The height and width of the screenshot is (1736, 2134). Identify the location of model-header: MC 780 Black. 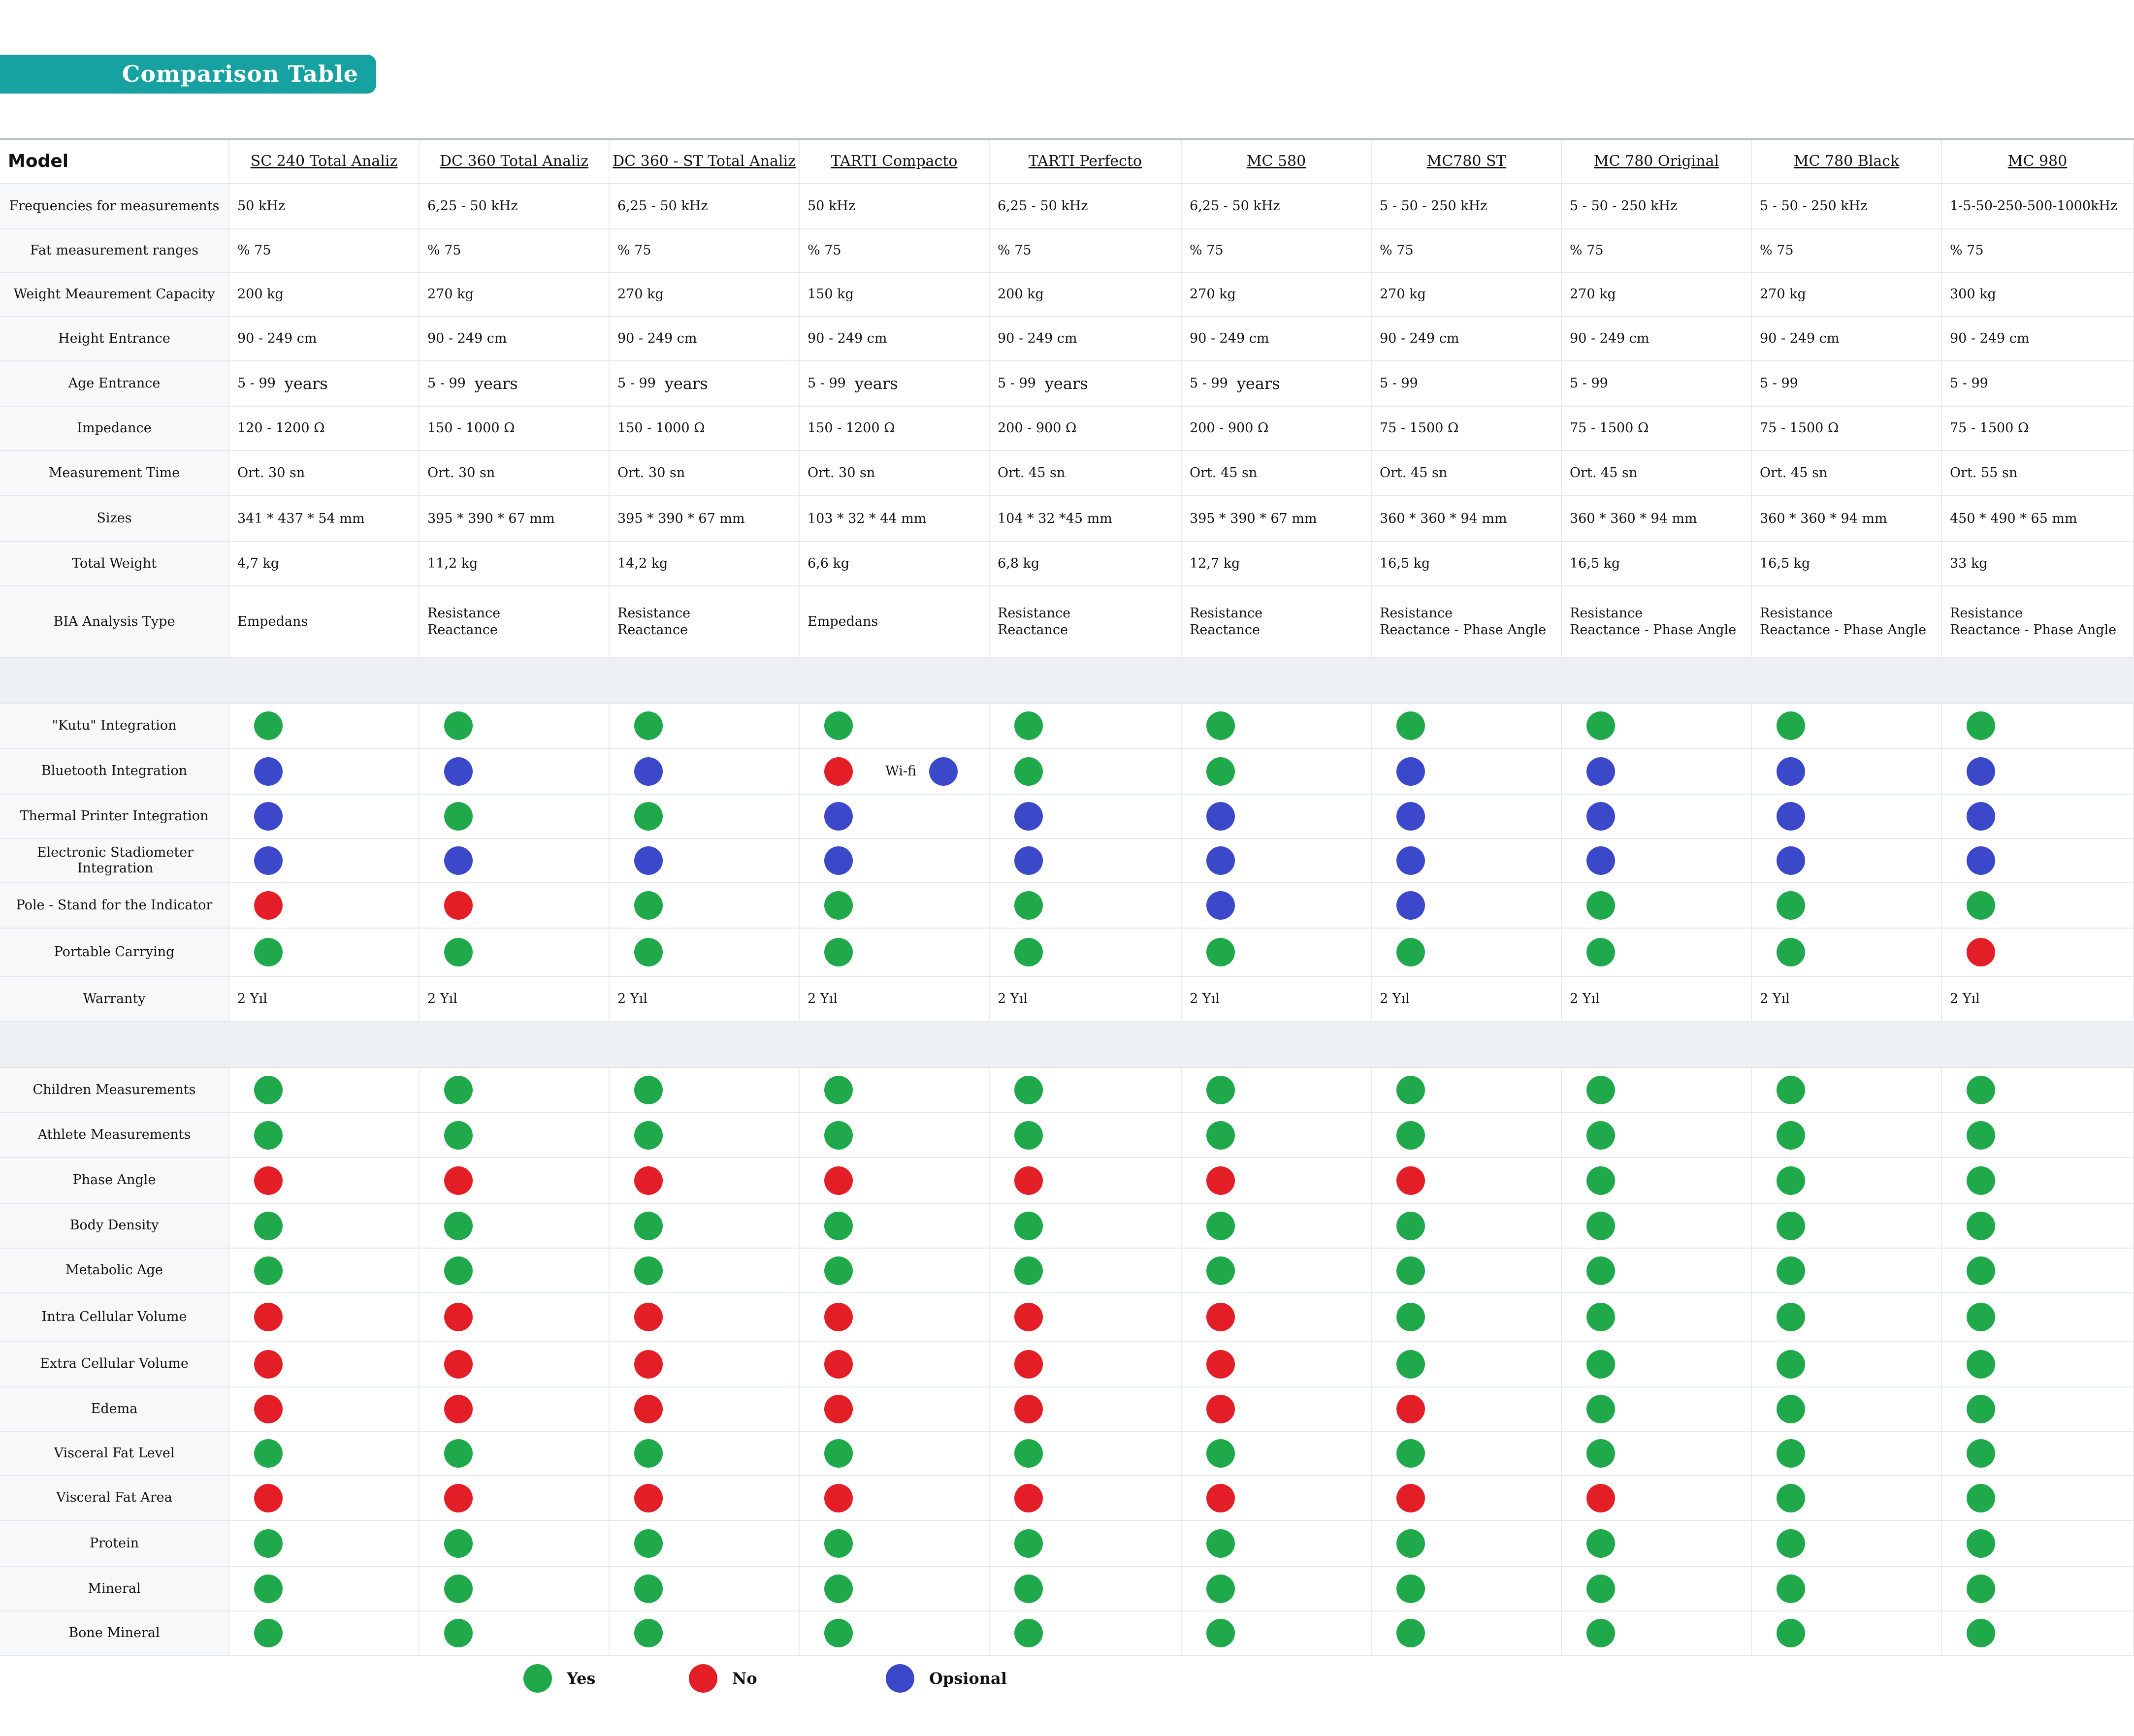
(1847, 161).